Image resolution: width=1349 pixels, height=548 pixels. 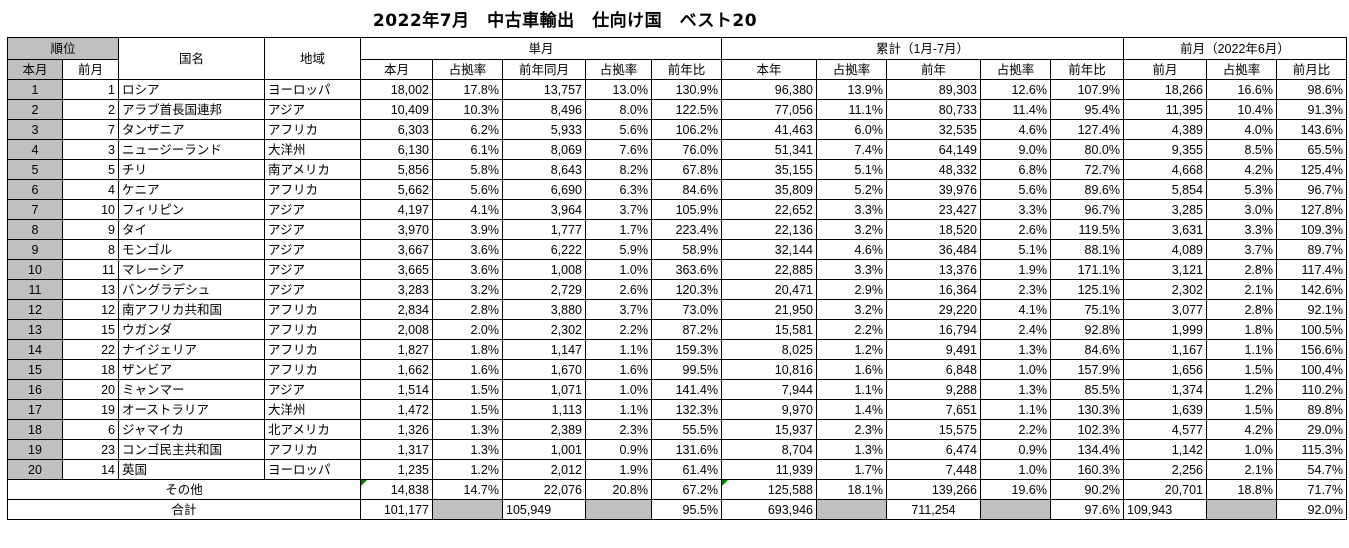 I want to click on m-ly-share-cell: 7.6%, so click(x=618, y=149).